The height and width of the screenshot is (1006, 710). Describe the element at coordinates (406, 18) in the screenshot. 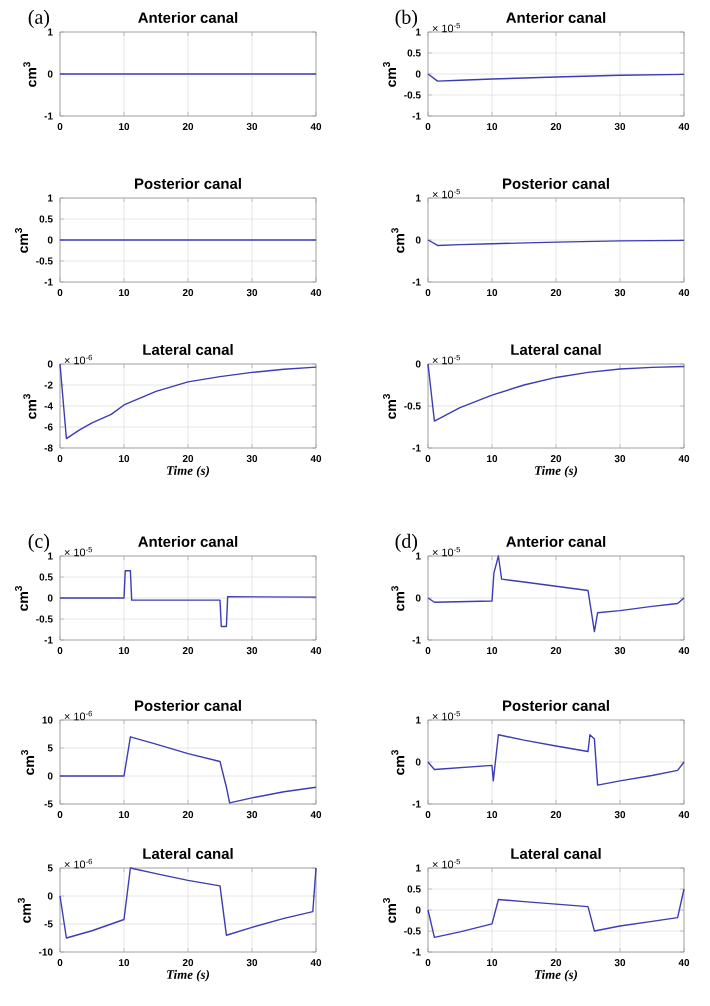

I see `text: (b)` at that location.